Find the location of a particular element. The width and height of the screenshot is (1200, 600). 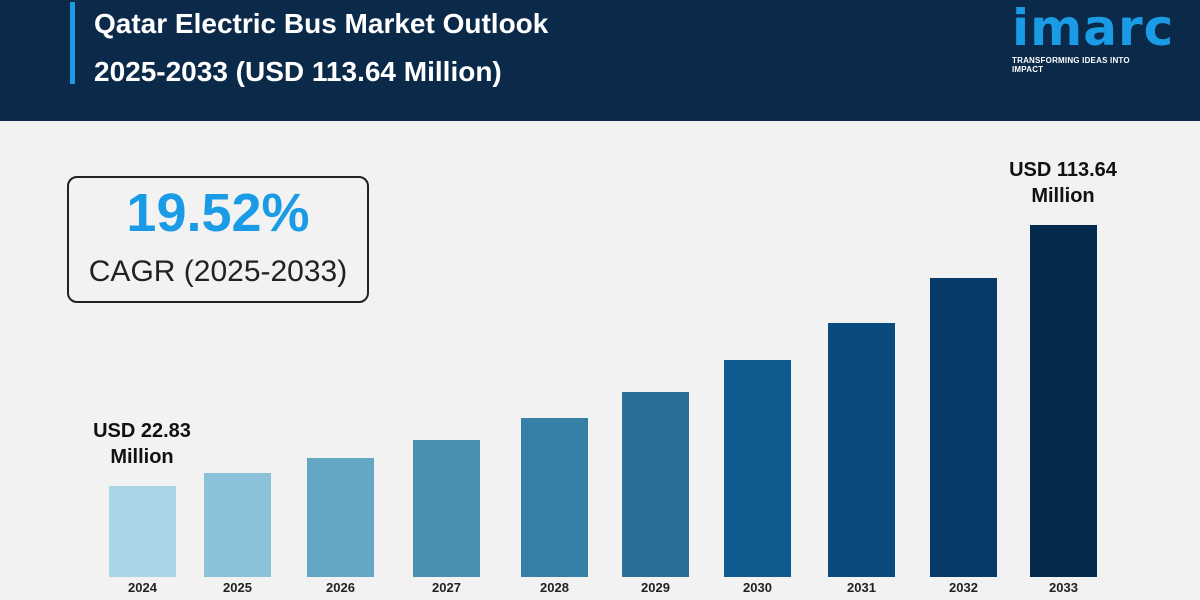

cagr-box: 19.52% CAGR (2025-2033) is located at coordinates (218, 239).